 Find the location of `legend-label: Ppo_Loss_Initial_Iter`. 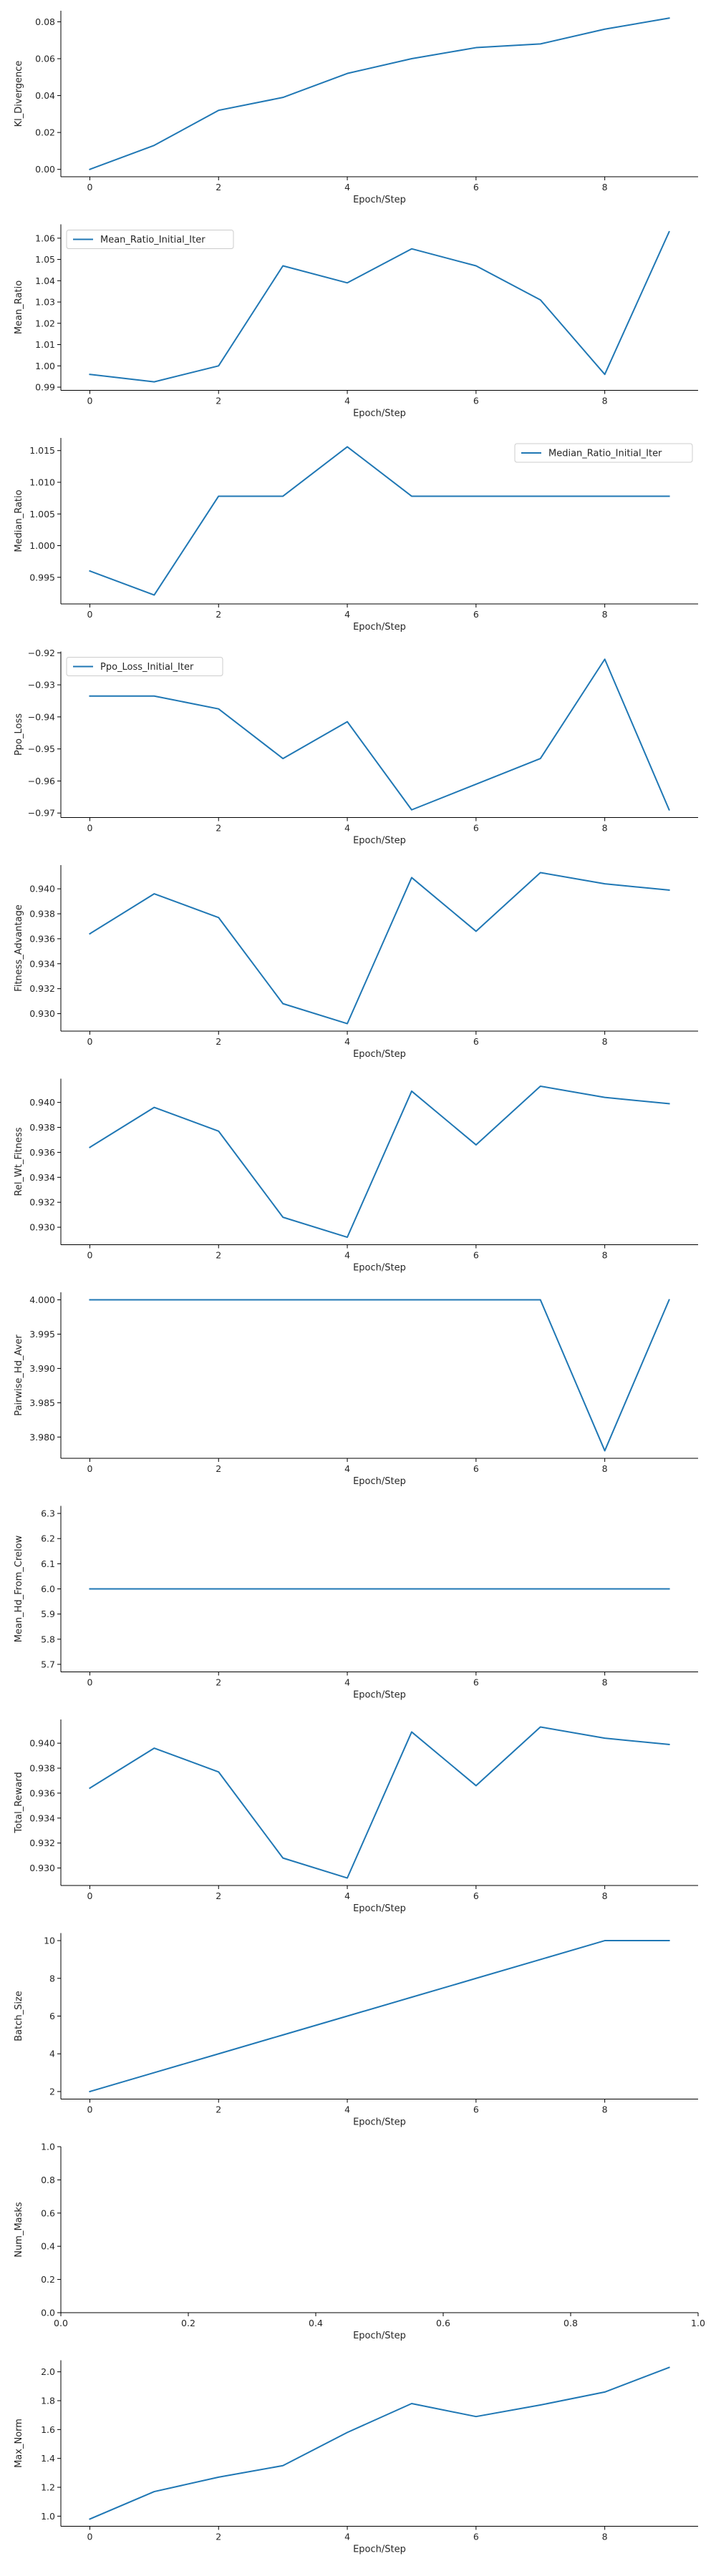

legend-label: Ppo_Loss_Initial_Iter is located at coordinates (147, 667).